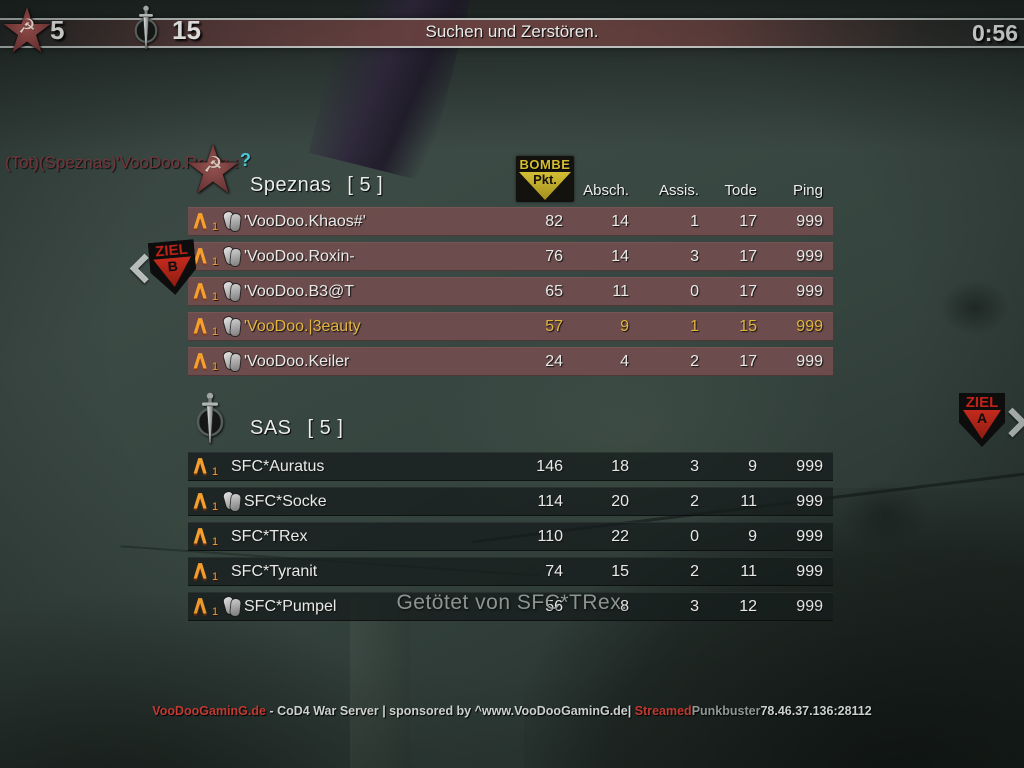 The image size is (1024, 768). Describe the element at coordinates (624, 326) in the screenshot. I see `score-kills: 9` at that location.